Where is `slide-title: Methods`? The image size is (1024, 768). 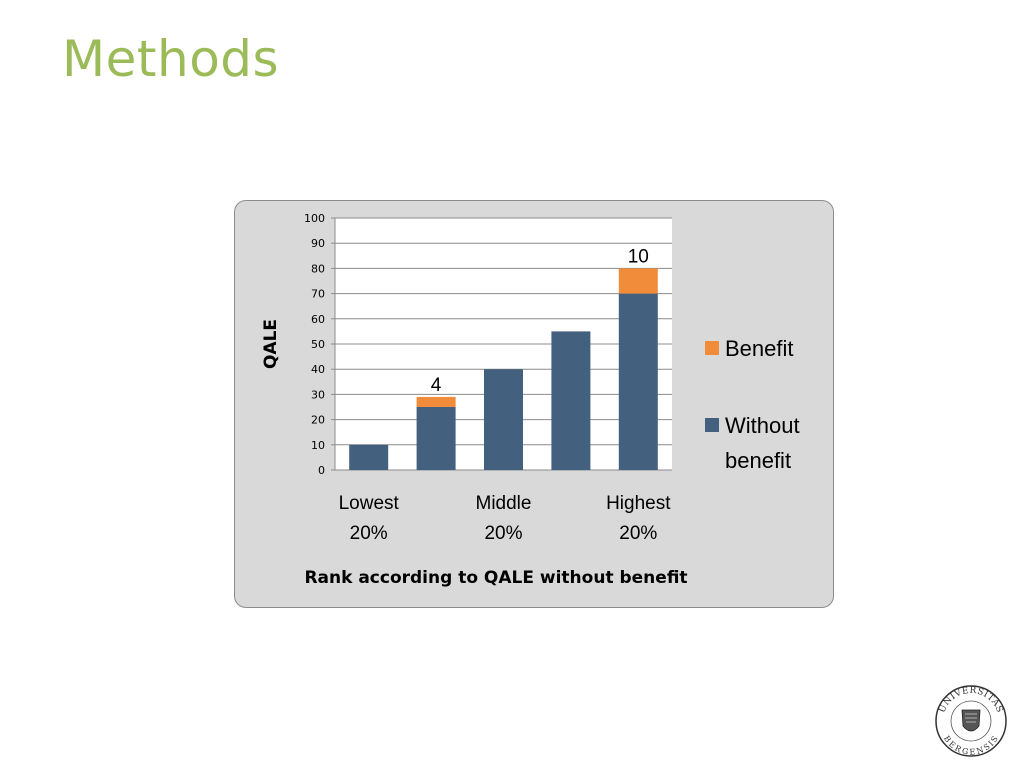
slide-title: Methods is located at coordinates (171, 59).